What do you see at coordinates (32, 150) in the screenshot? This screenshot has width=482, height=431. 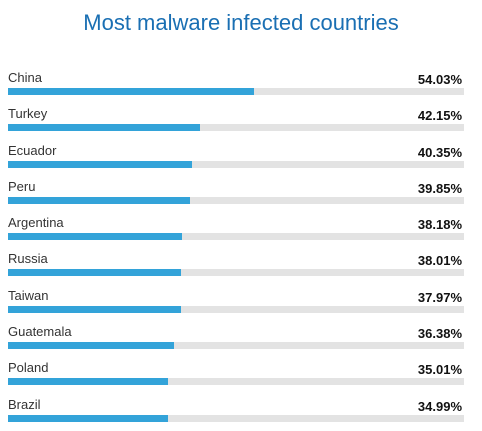 I see `category-label: Ecuador` at bounding box center [32, 150].